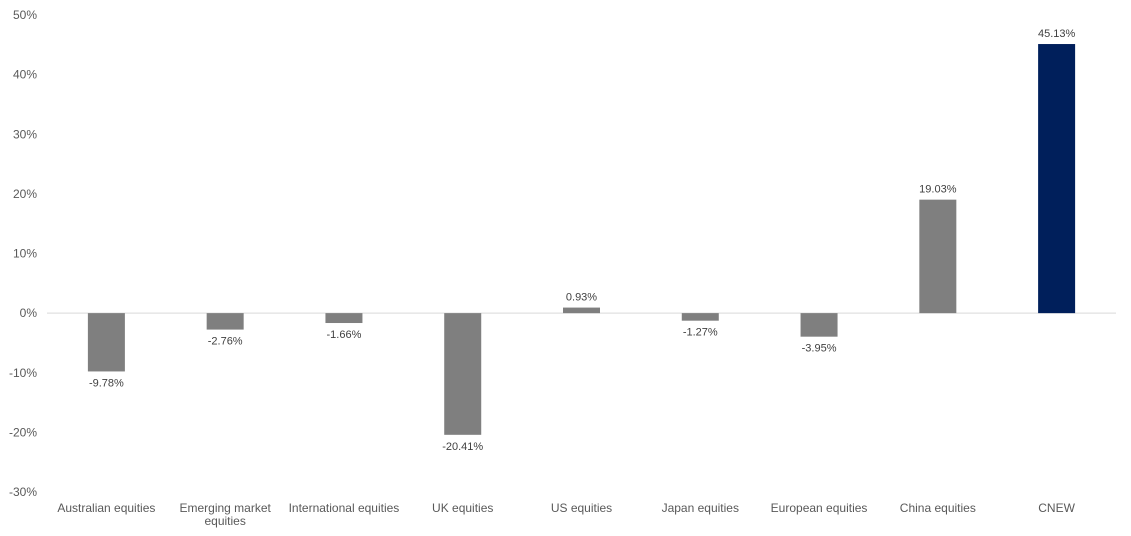 This screenshot has height=536, width=1131. I want to click on y-tick-label: 10%, so click(25, 254).